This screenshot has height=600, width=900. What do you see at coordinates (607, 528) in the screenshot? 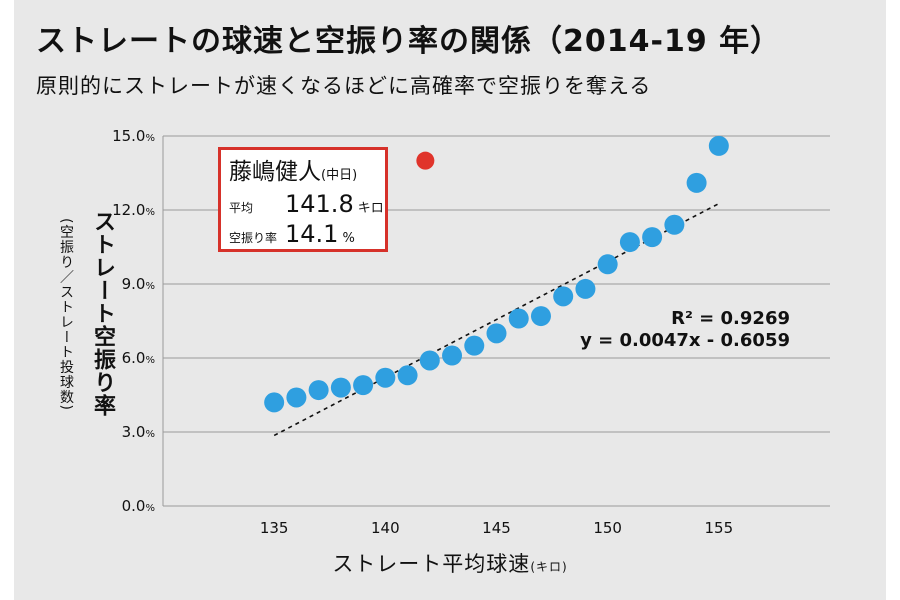
I see `x-tick-label: 150` at bounding box center [607, 528].